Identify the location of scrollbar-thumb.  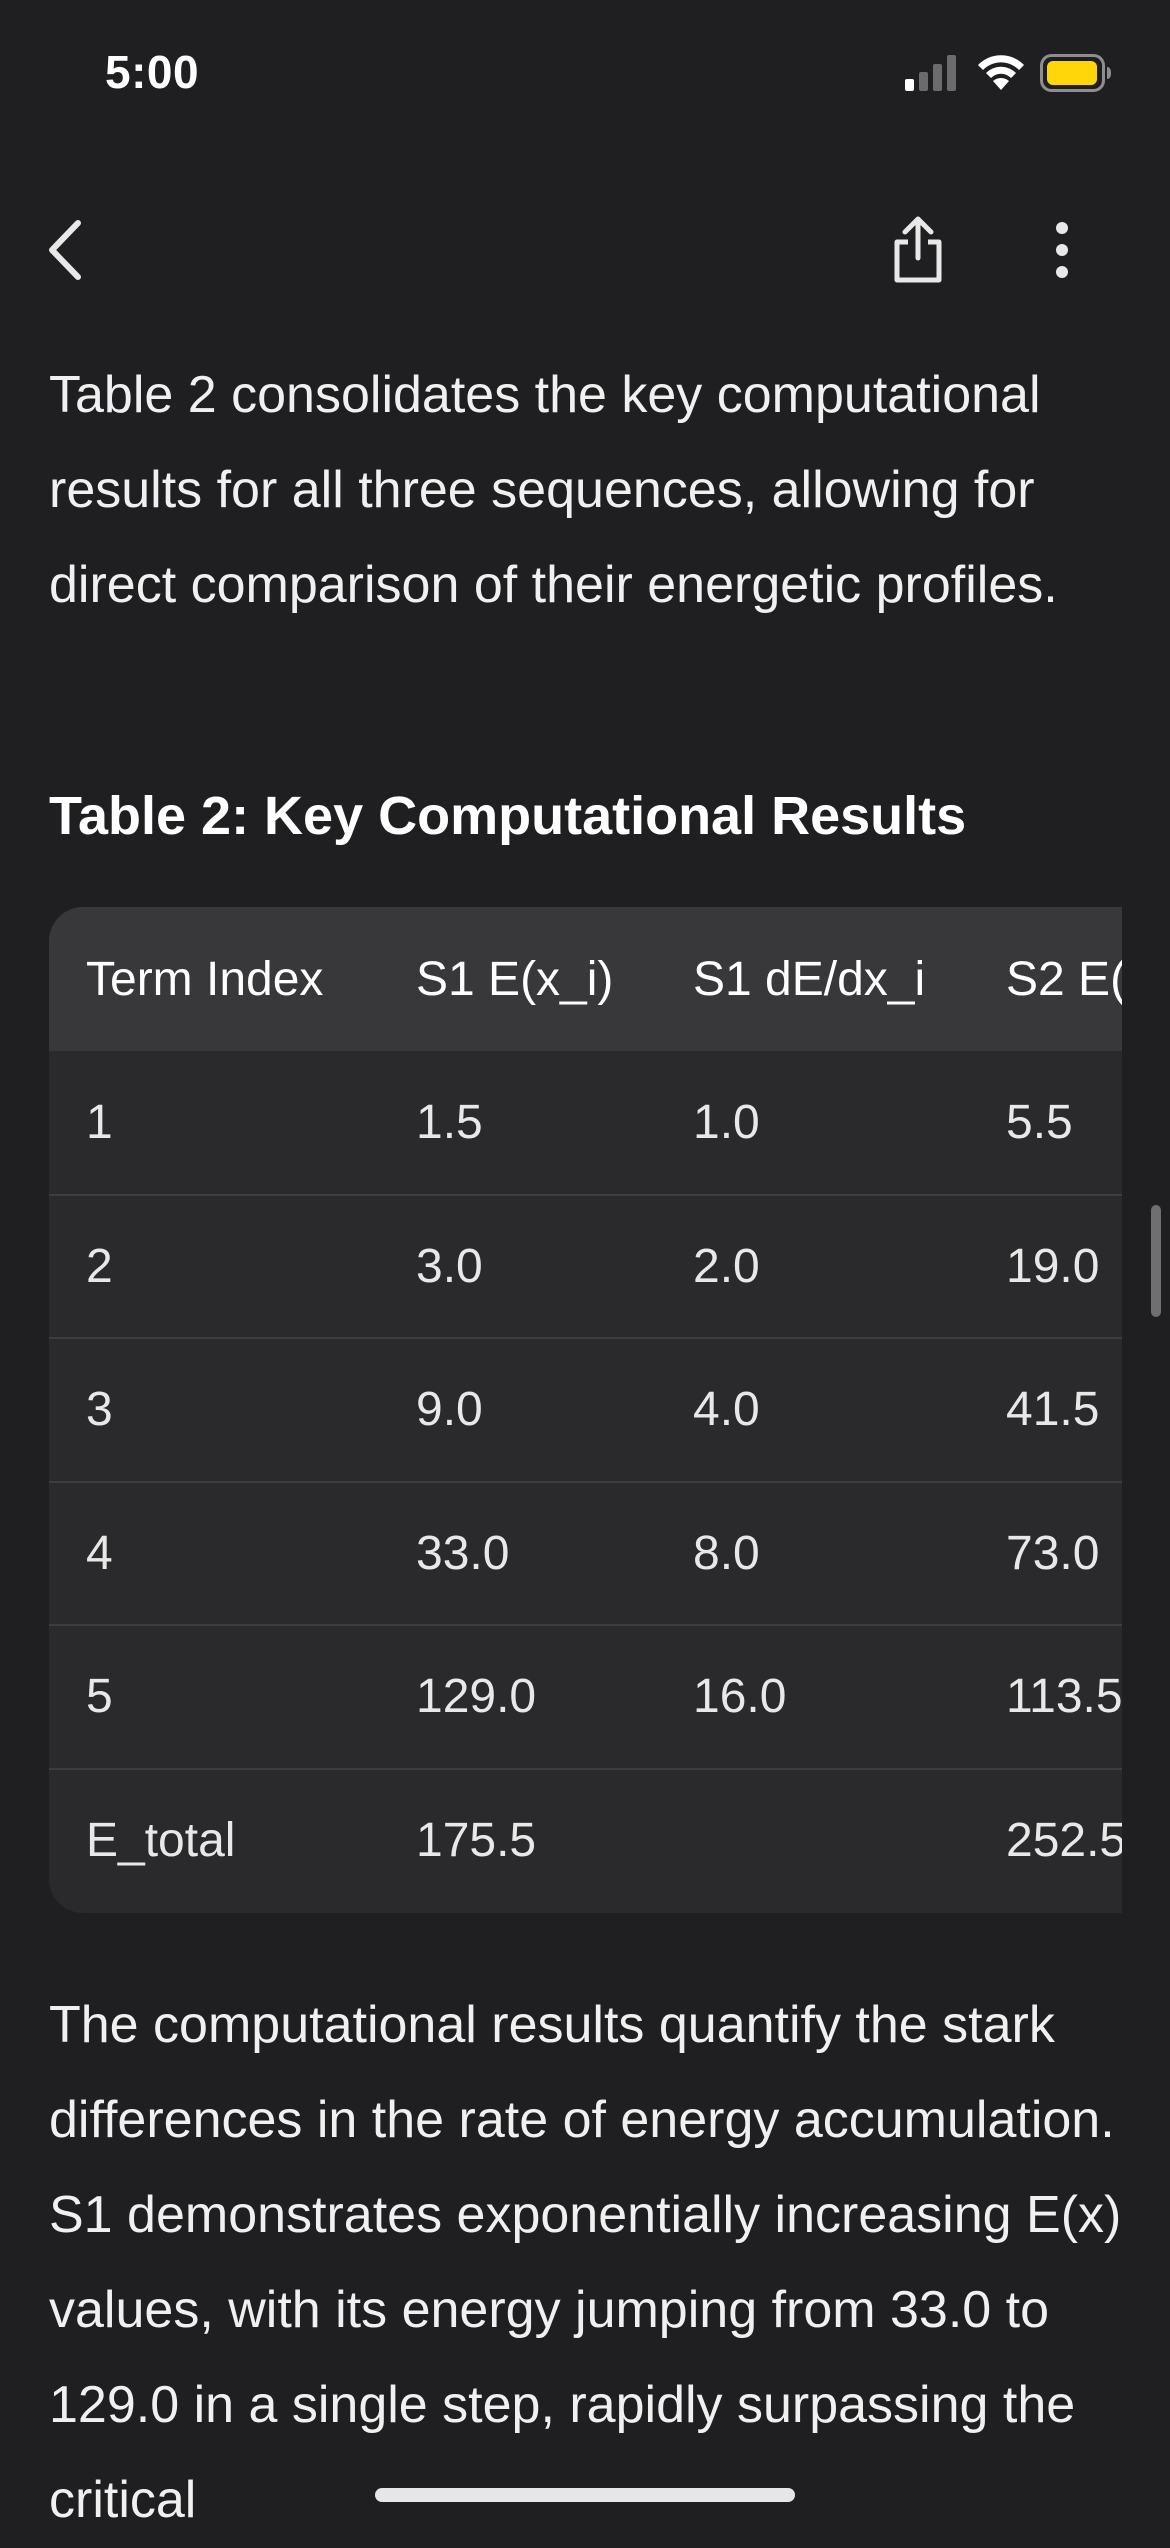
(1156, 1261).